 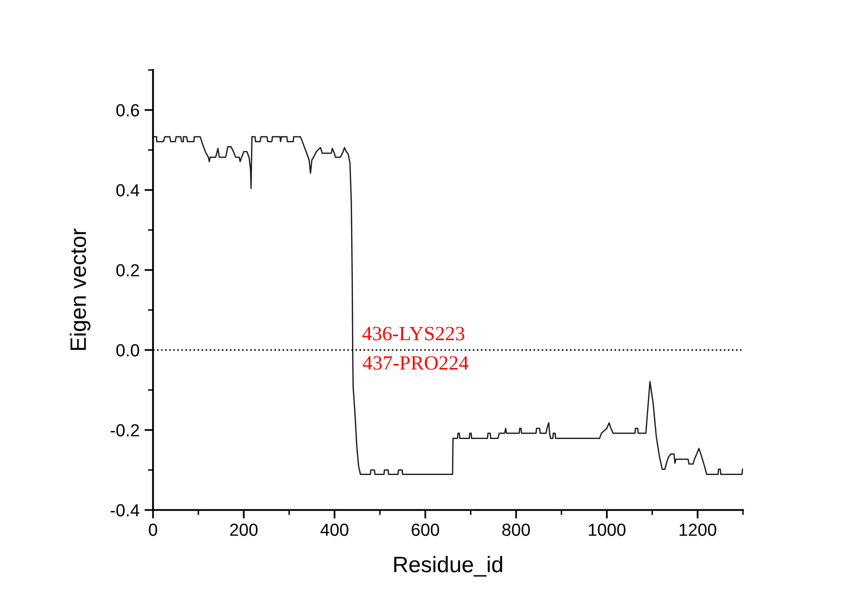 What do you see at coordinates (448, 566) in the screenshot?
I see `x-axis-title: Residue_id` at bounding box center [448, 566].